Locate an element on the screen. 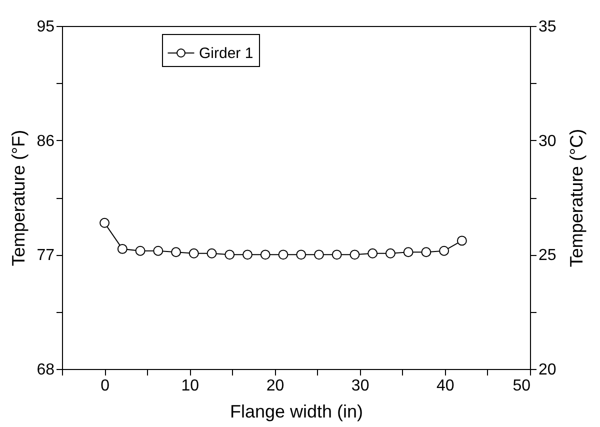  y-axis-title: Temperature (°F) is located at coordinates (18, 198).